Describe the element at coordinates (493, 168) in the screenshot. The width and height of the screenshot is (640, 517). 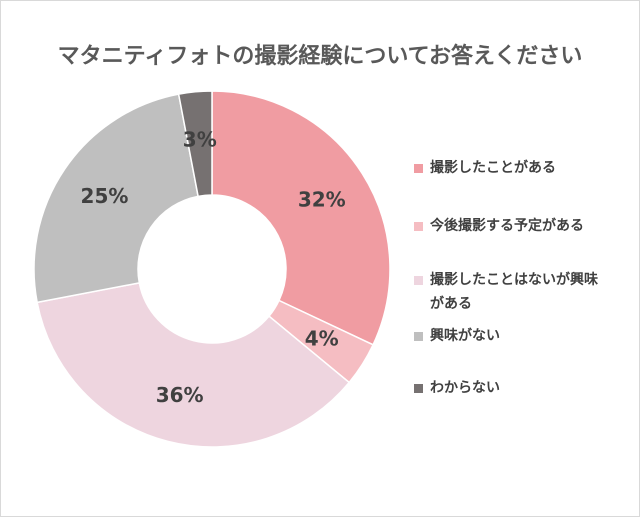
I see `legend-label: 撮影したことがある` at that location.